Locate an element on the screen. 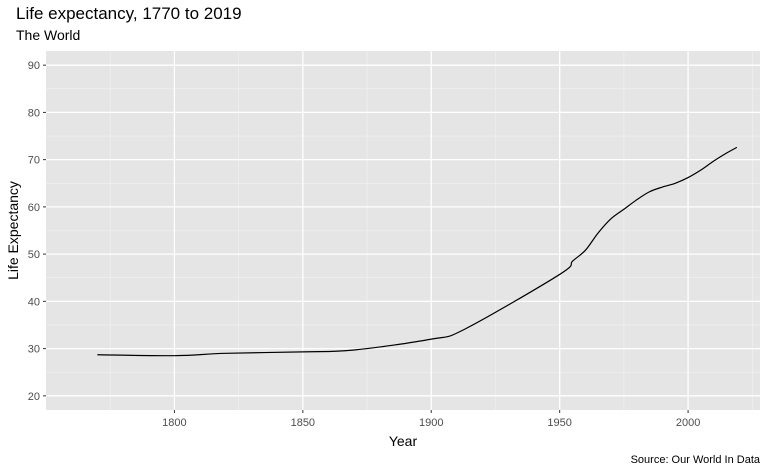  x-tick-label: 1850 is located at coordinates (303, 423).